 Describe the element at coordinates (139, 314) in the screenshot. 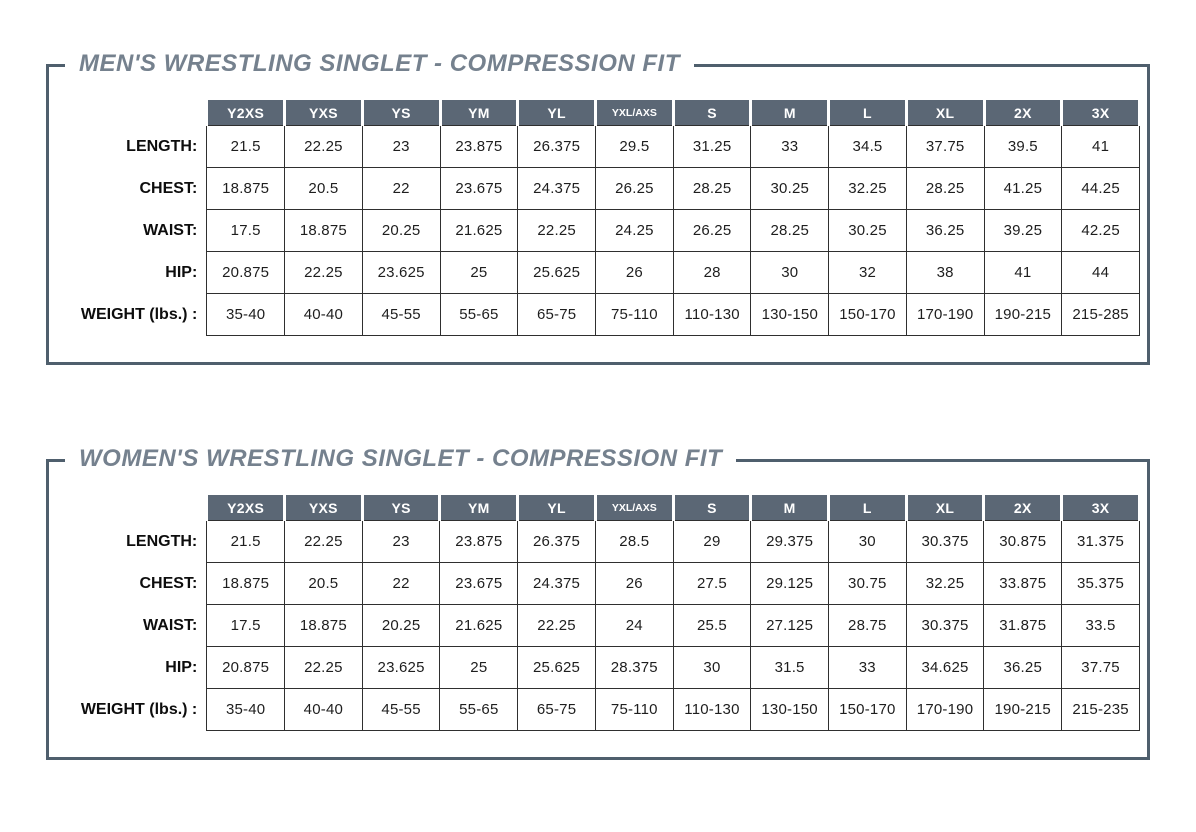

I see `measurement-row-label: WEIGHT (lbs.) :` at that location.